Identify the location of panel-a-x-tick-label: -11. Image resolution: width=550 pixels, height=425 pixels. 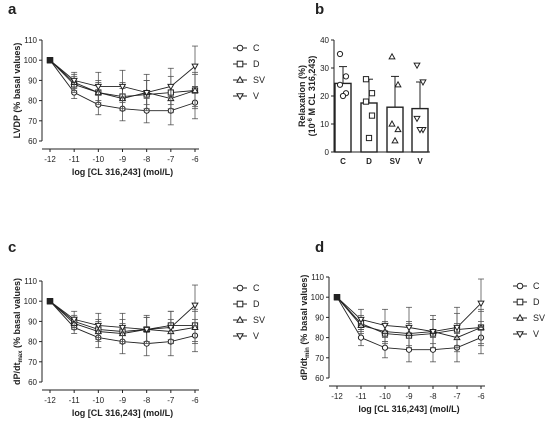
(75, 159).